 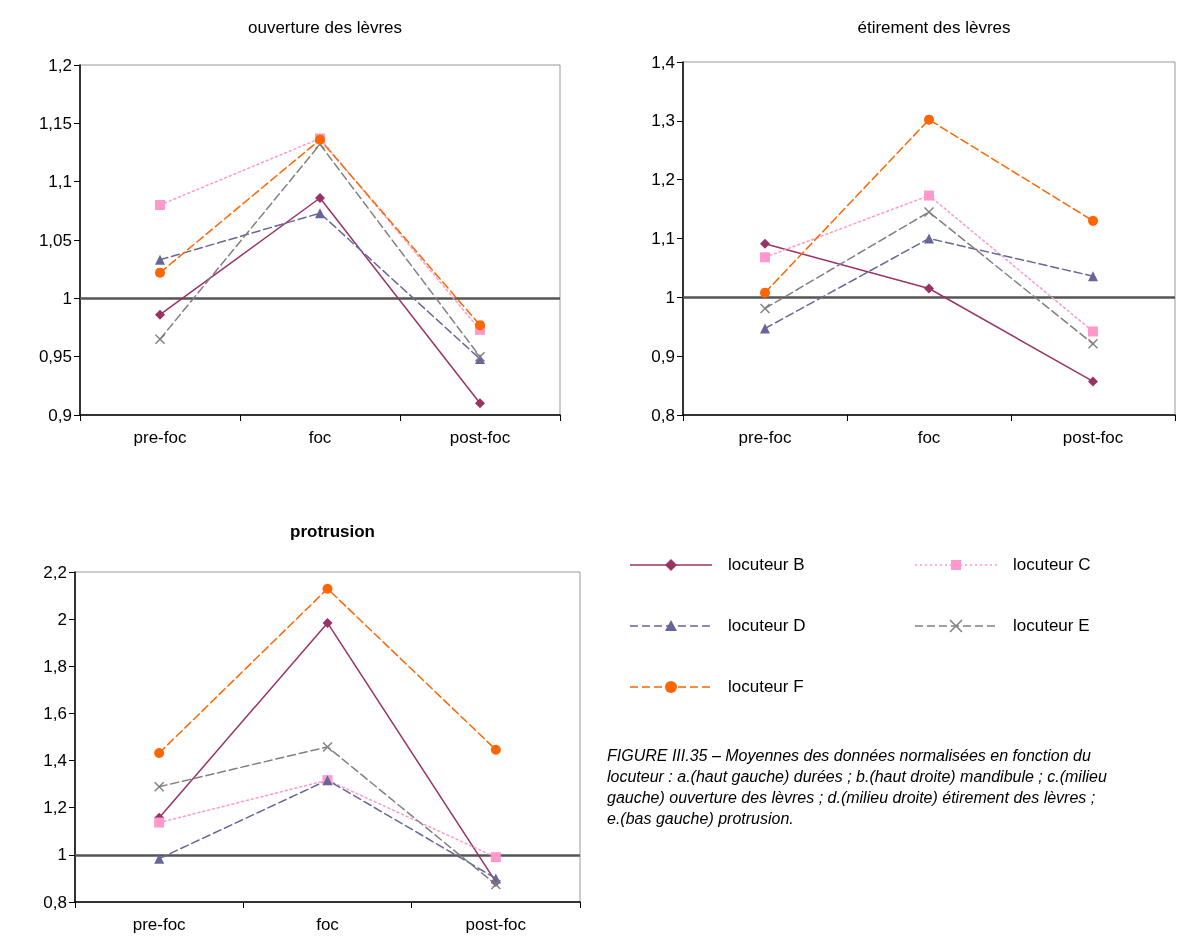 I want to click on y-tick-label: 1,8, so click(x=55, y=666).